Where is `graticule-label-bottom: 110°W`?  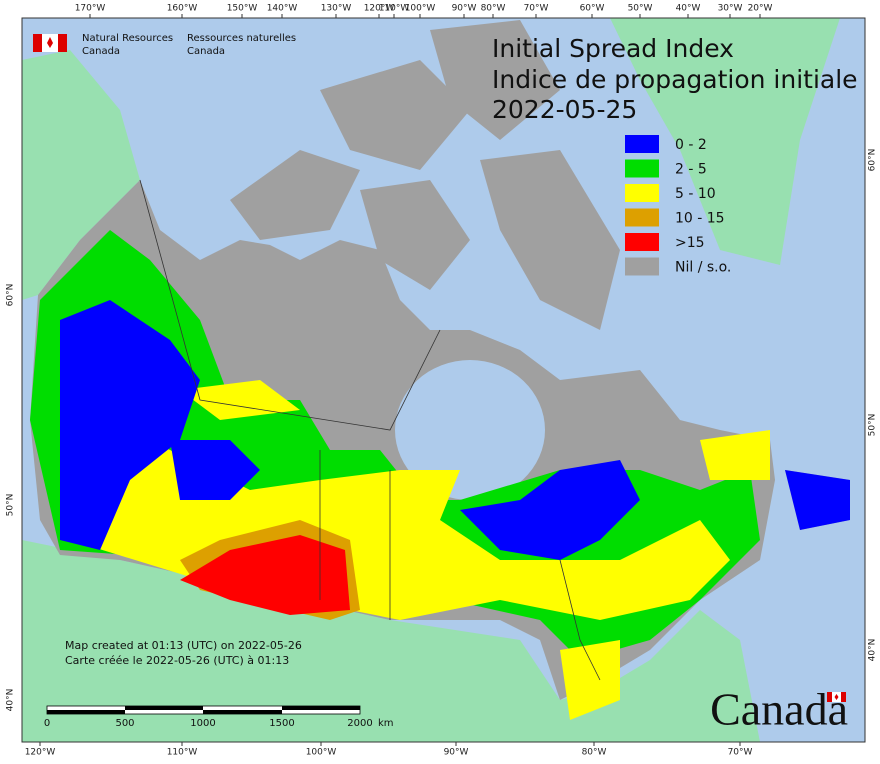 graticule-label-bottom: 110°W is located at coordinates (182, 753).